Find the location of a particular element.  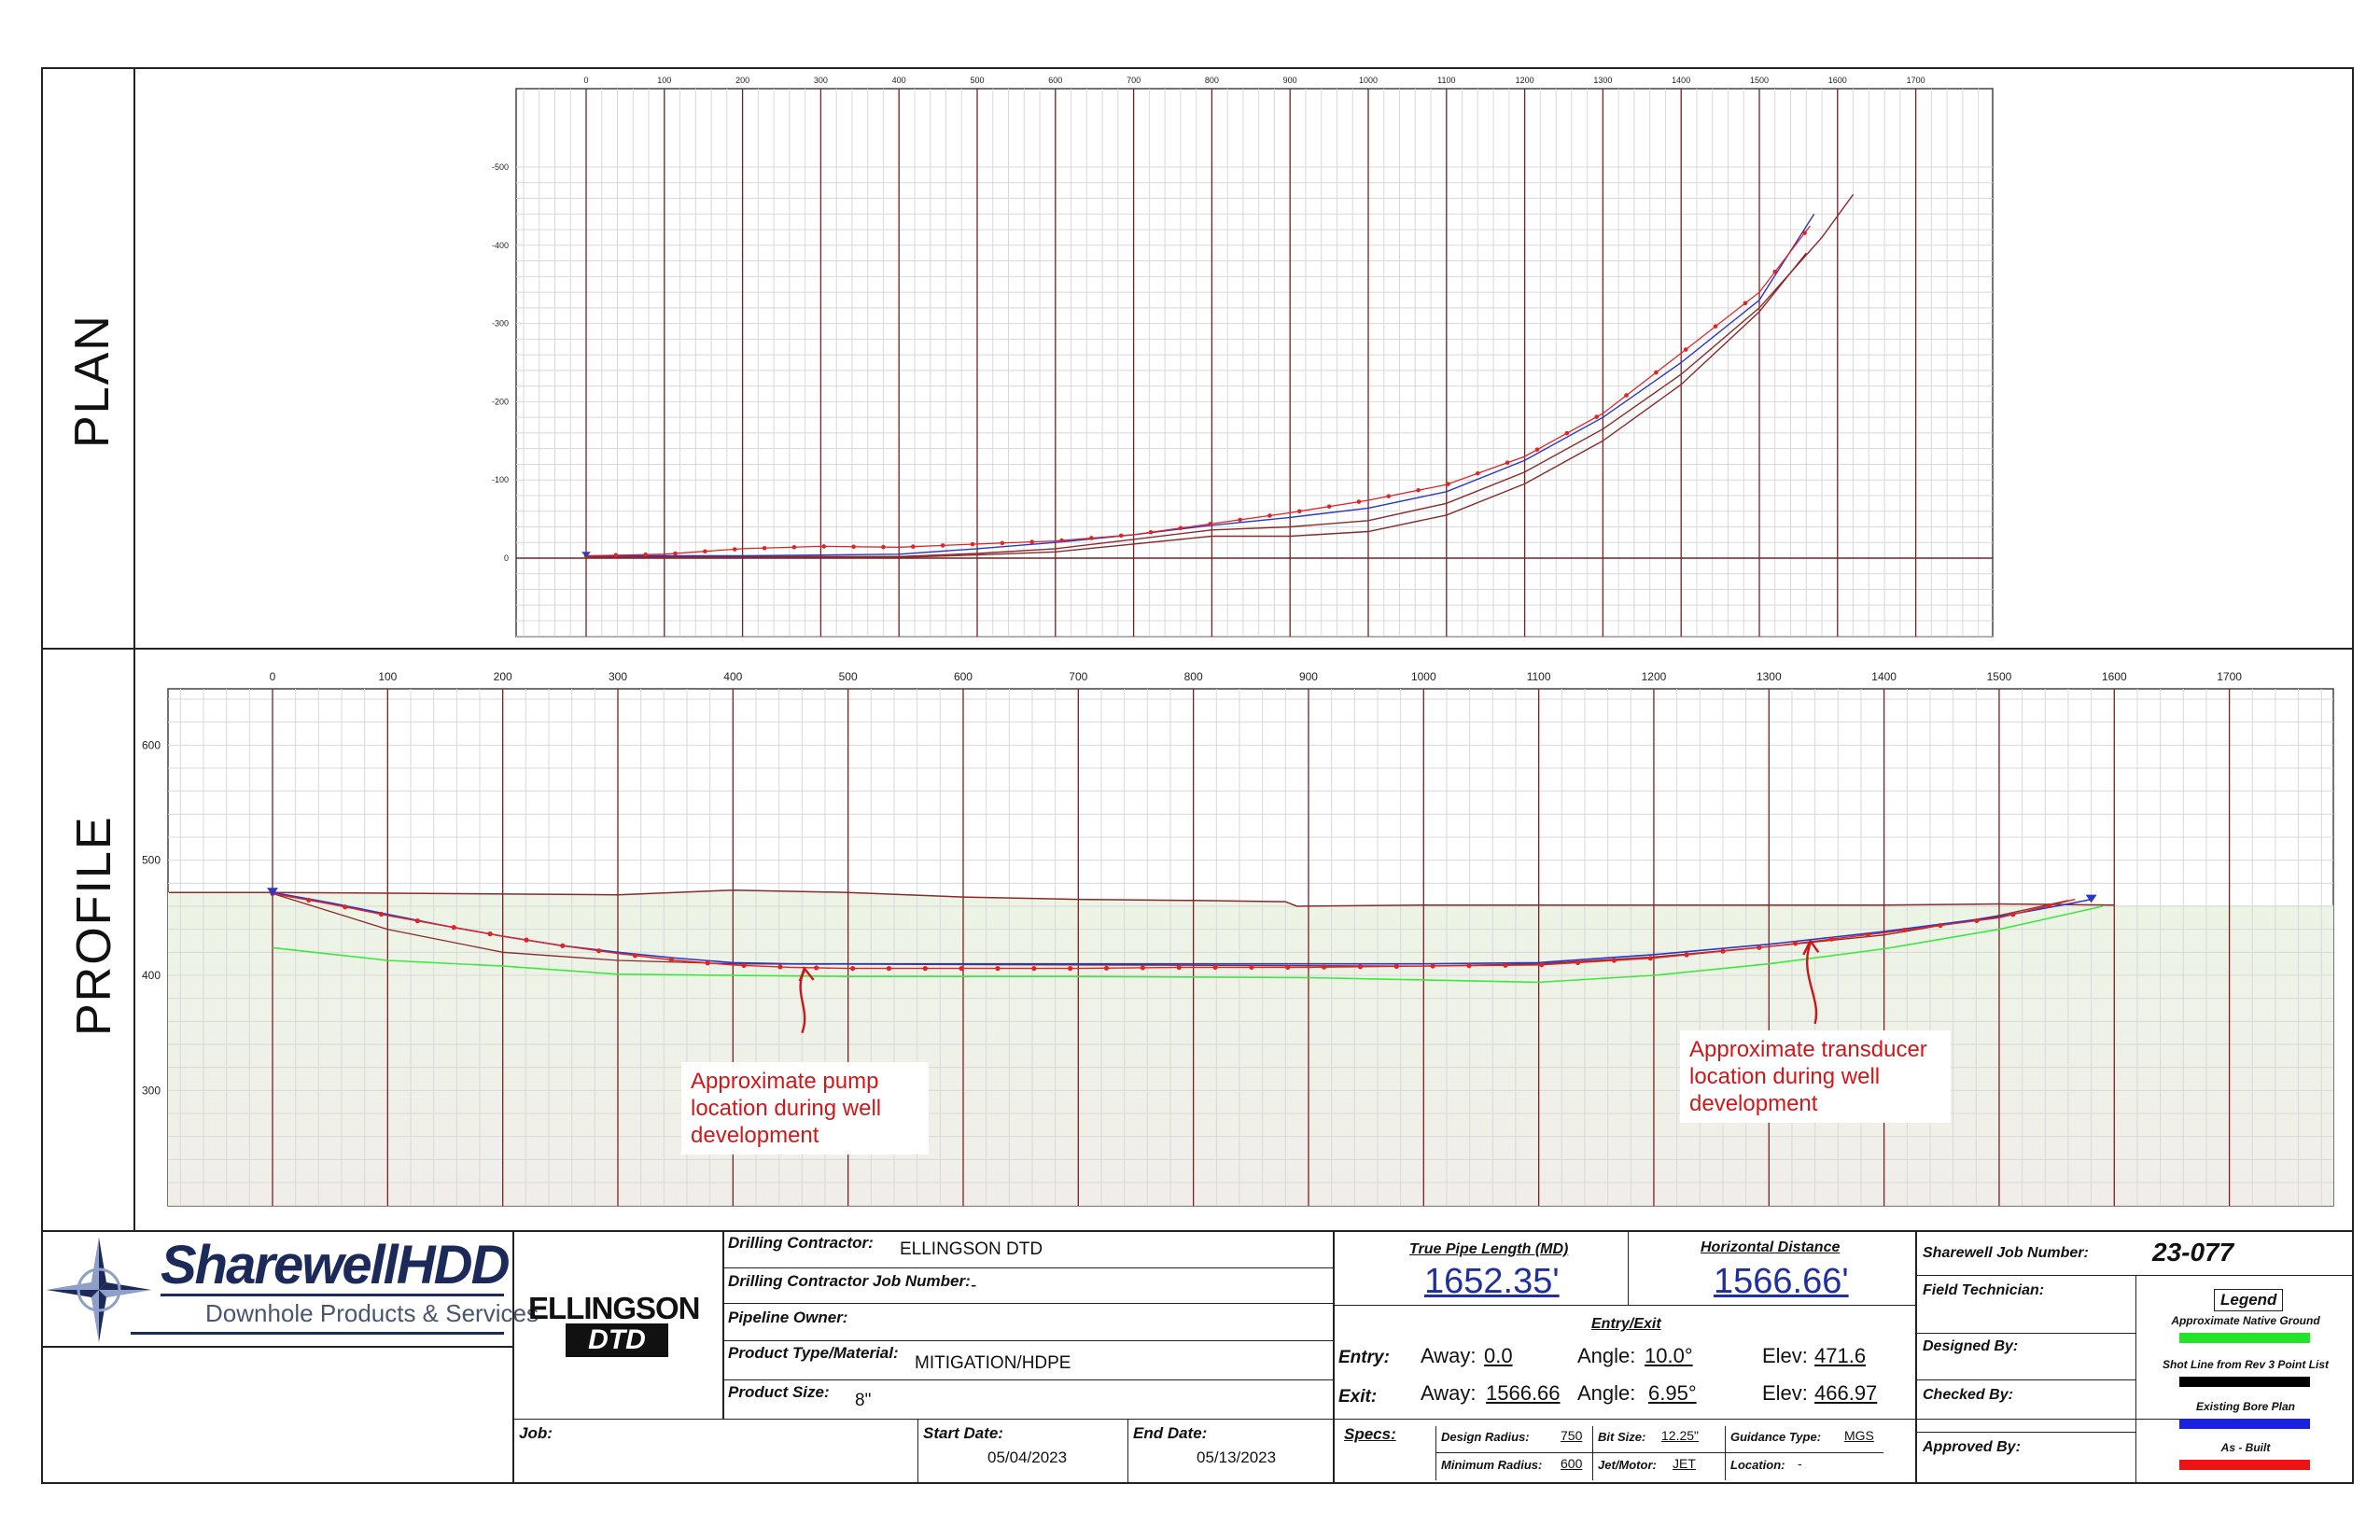

y-tick-label: -500 is located at coordinates (500, 167).